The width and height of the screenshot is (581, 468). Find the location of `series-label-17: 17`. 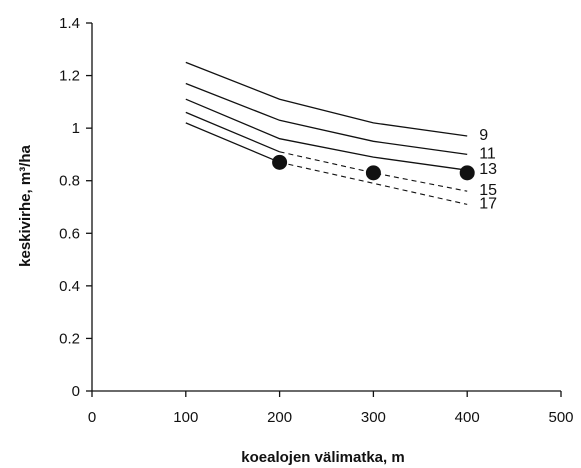

series-label-17: 17 is located at coordinates (488, 203).